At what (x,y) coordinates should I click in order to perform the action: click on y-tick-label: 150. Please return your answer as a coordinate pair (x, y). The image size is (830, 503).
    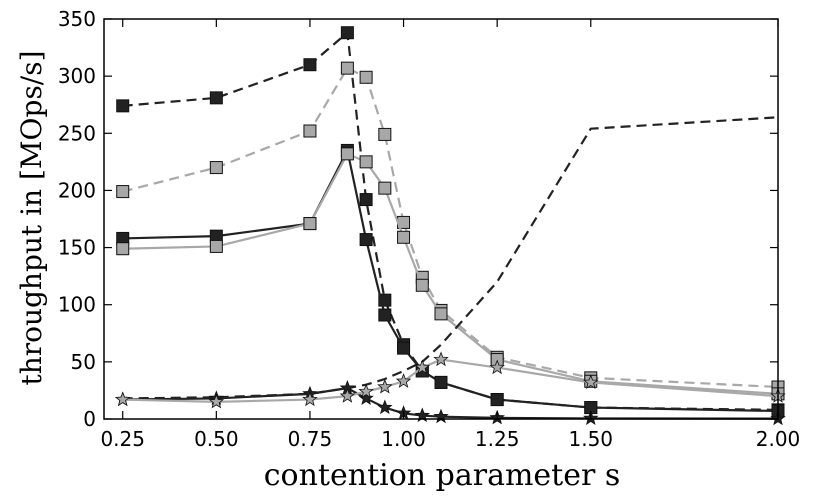
    Looking at the image, I should click on (77, 248).